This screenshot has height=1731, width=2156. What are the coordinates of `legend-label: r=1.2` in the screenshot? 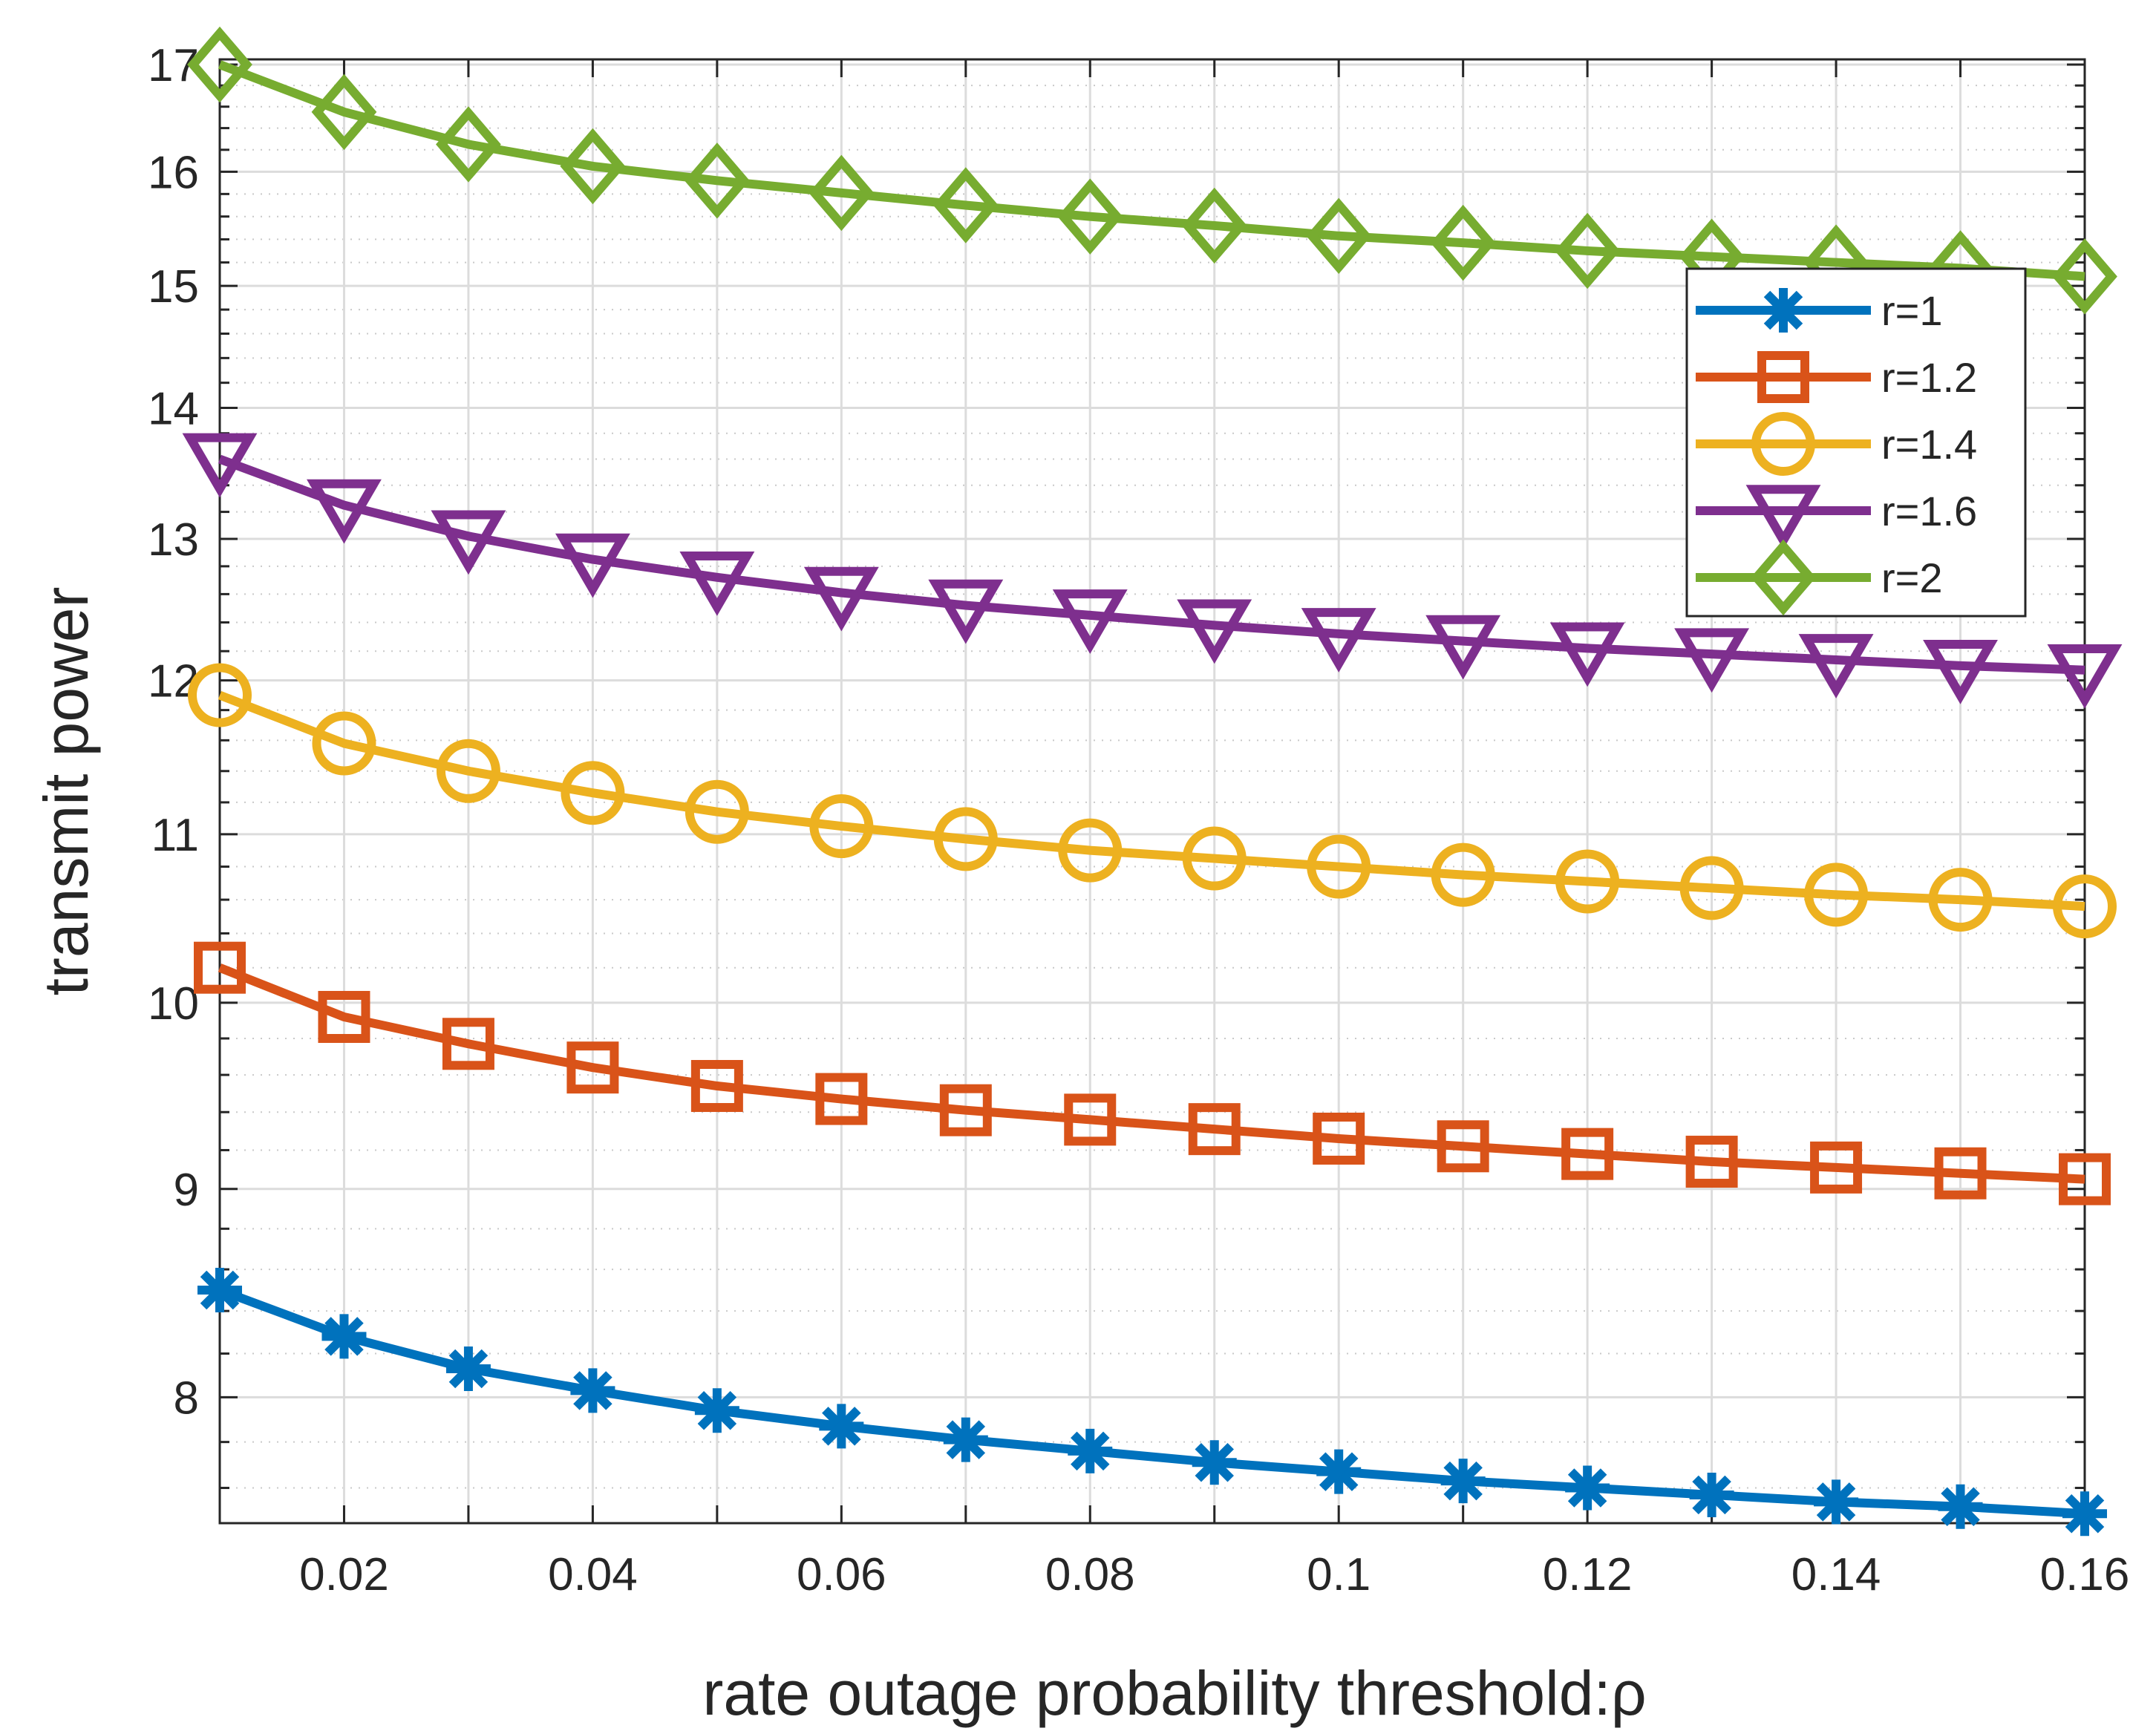 It's located at (1929, 377).